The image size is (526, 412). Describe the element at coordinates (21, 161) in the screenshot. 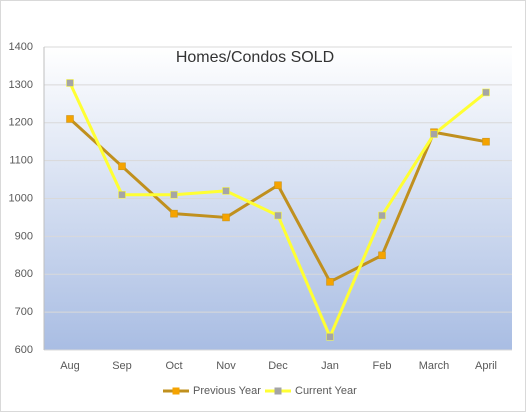

I see `y-tick-label: 1100` at that location.